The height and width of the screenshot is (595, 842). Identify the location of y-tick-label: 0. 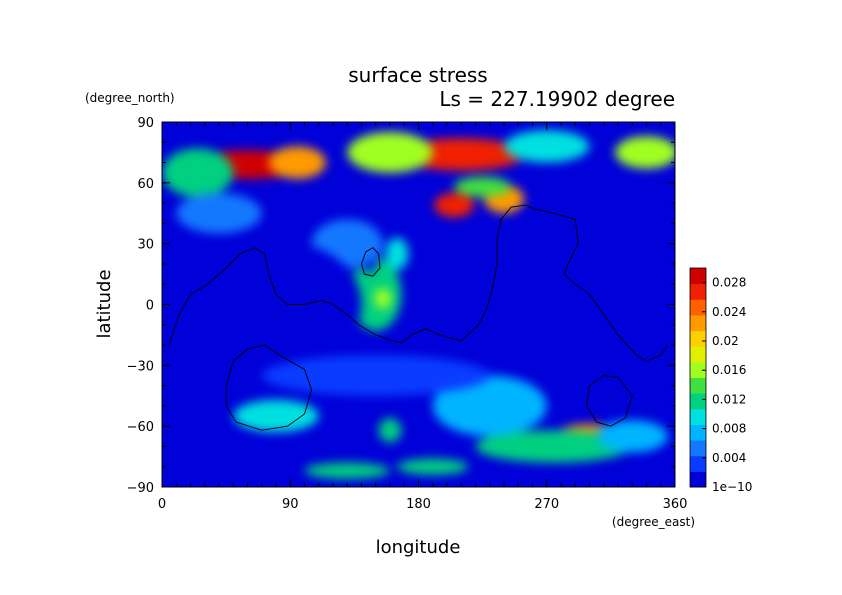
(150, 306).